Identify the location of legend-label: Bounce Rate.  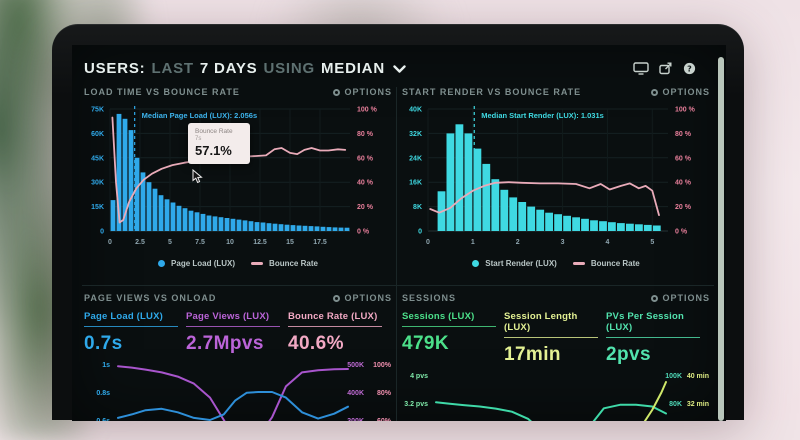
(615, 263).